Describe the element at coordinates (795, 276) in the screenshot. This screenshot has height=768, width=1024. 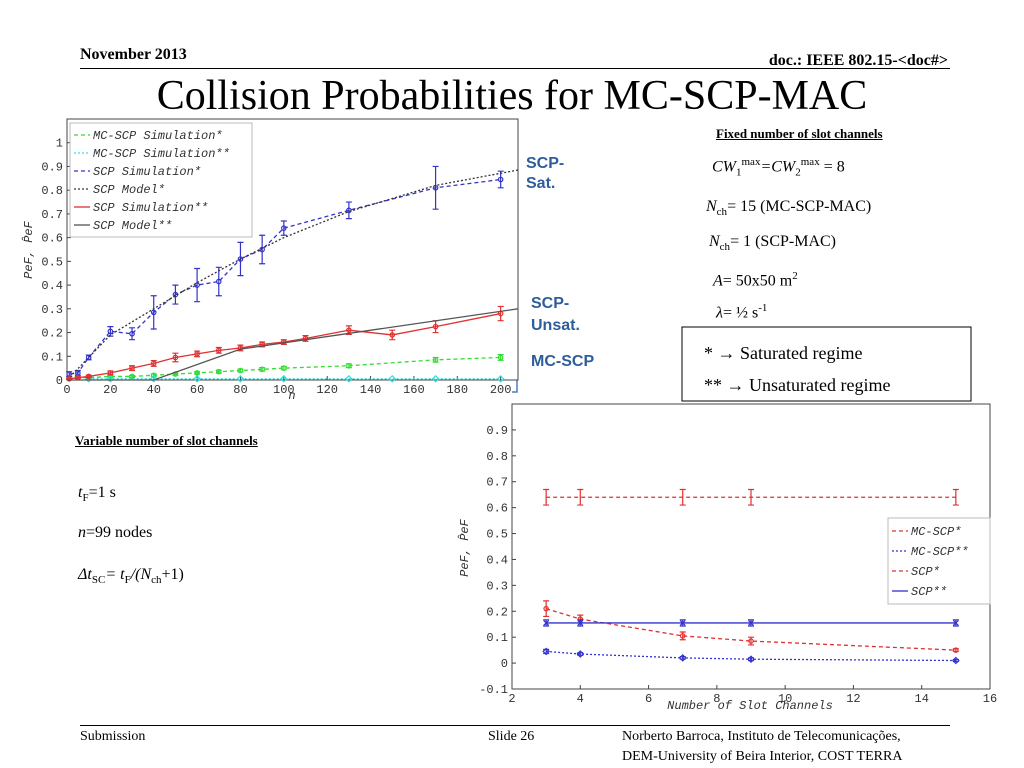
I see `t: 2` at that location.